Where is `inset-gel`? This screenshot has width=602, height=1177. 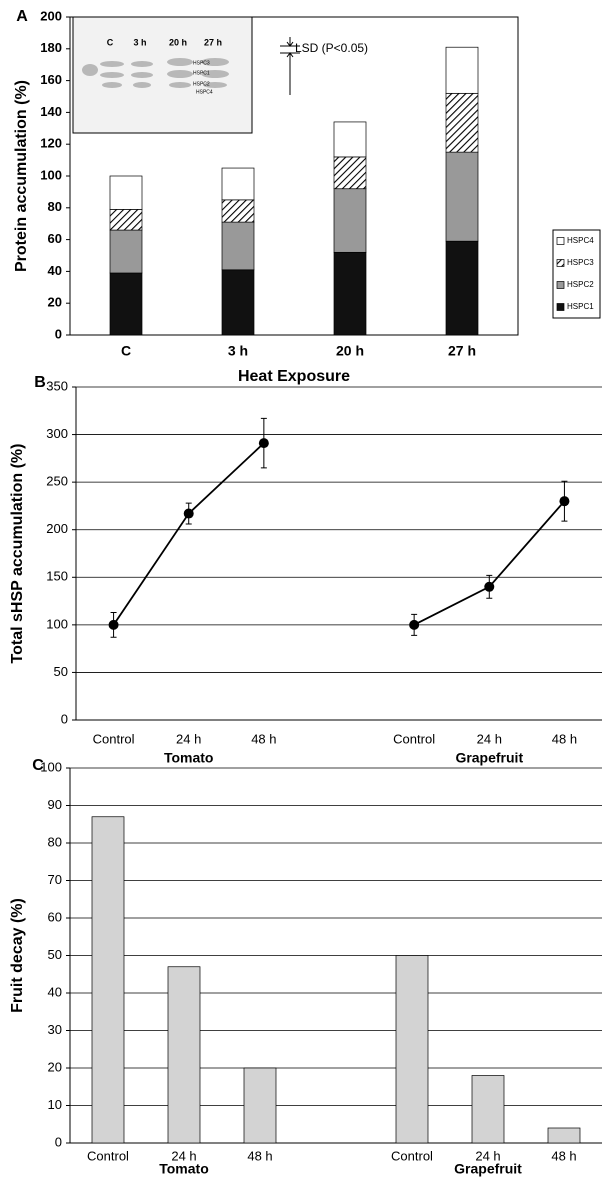 inset-gel is located at coordinates (155, 73).